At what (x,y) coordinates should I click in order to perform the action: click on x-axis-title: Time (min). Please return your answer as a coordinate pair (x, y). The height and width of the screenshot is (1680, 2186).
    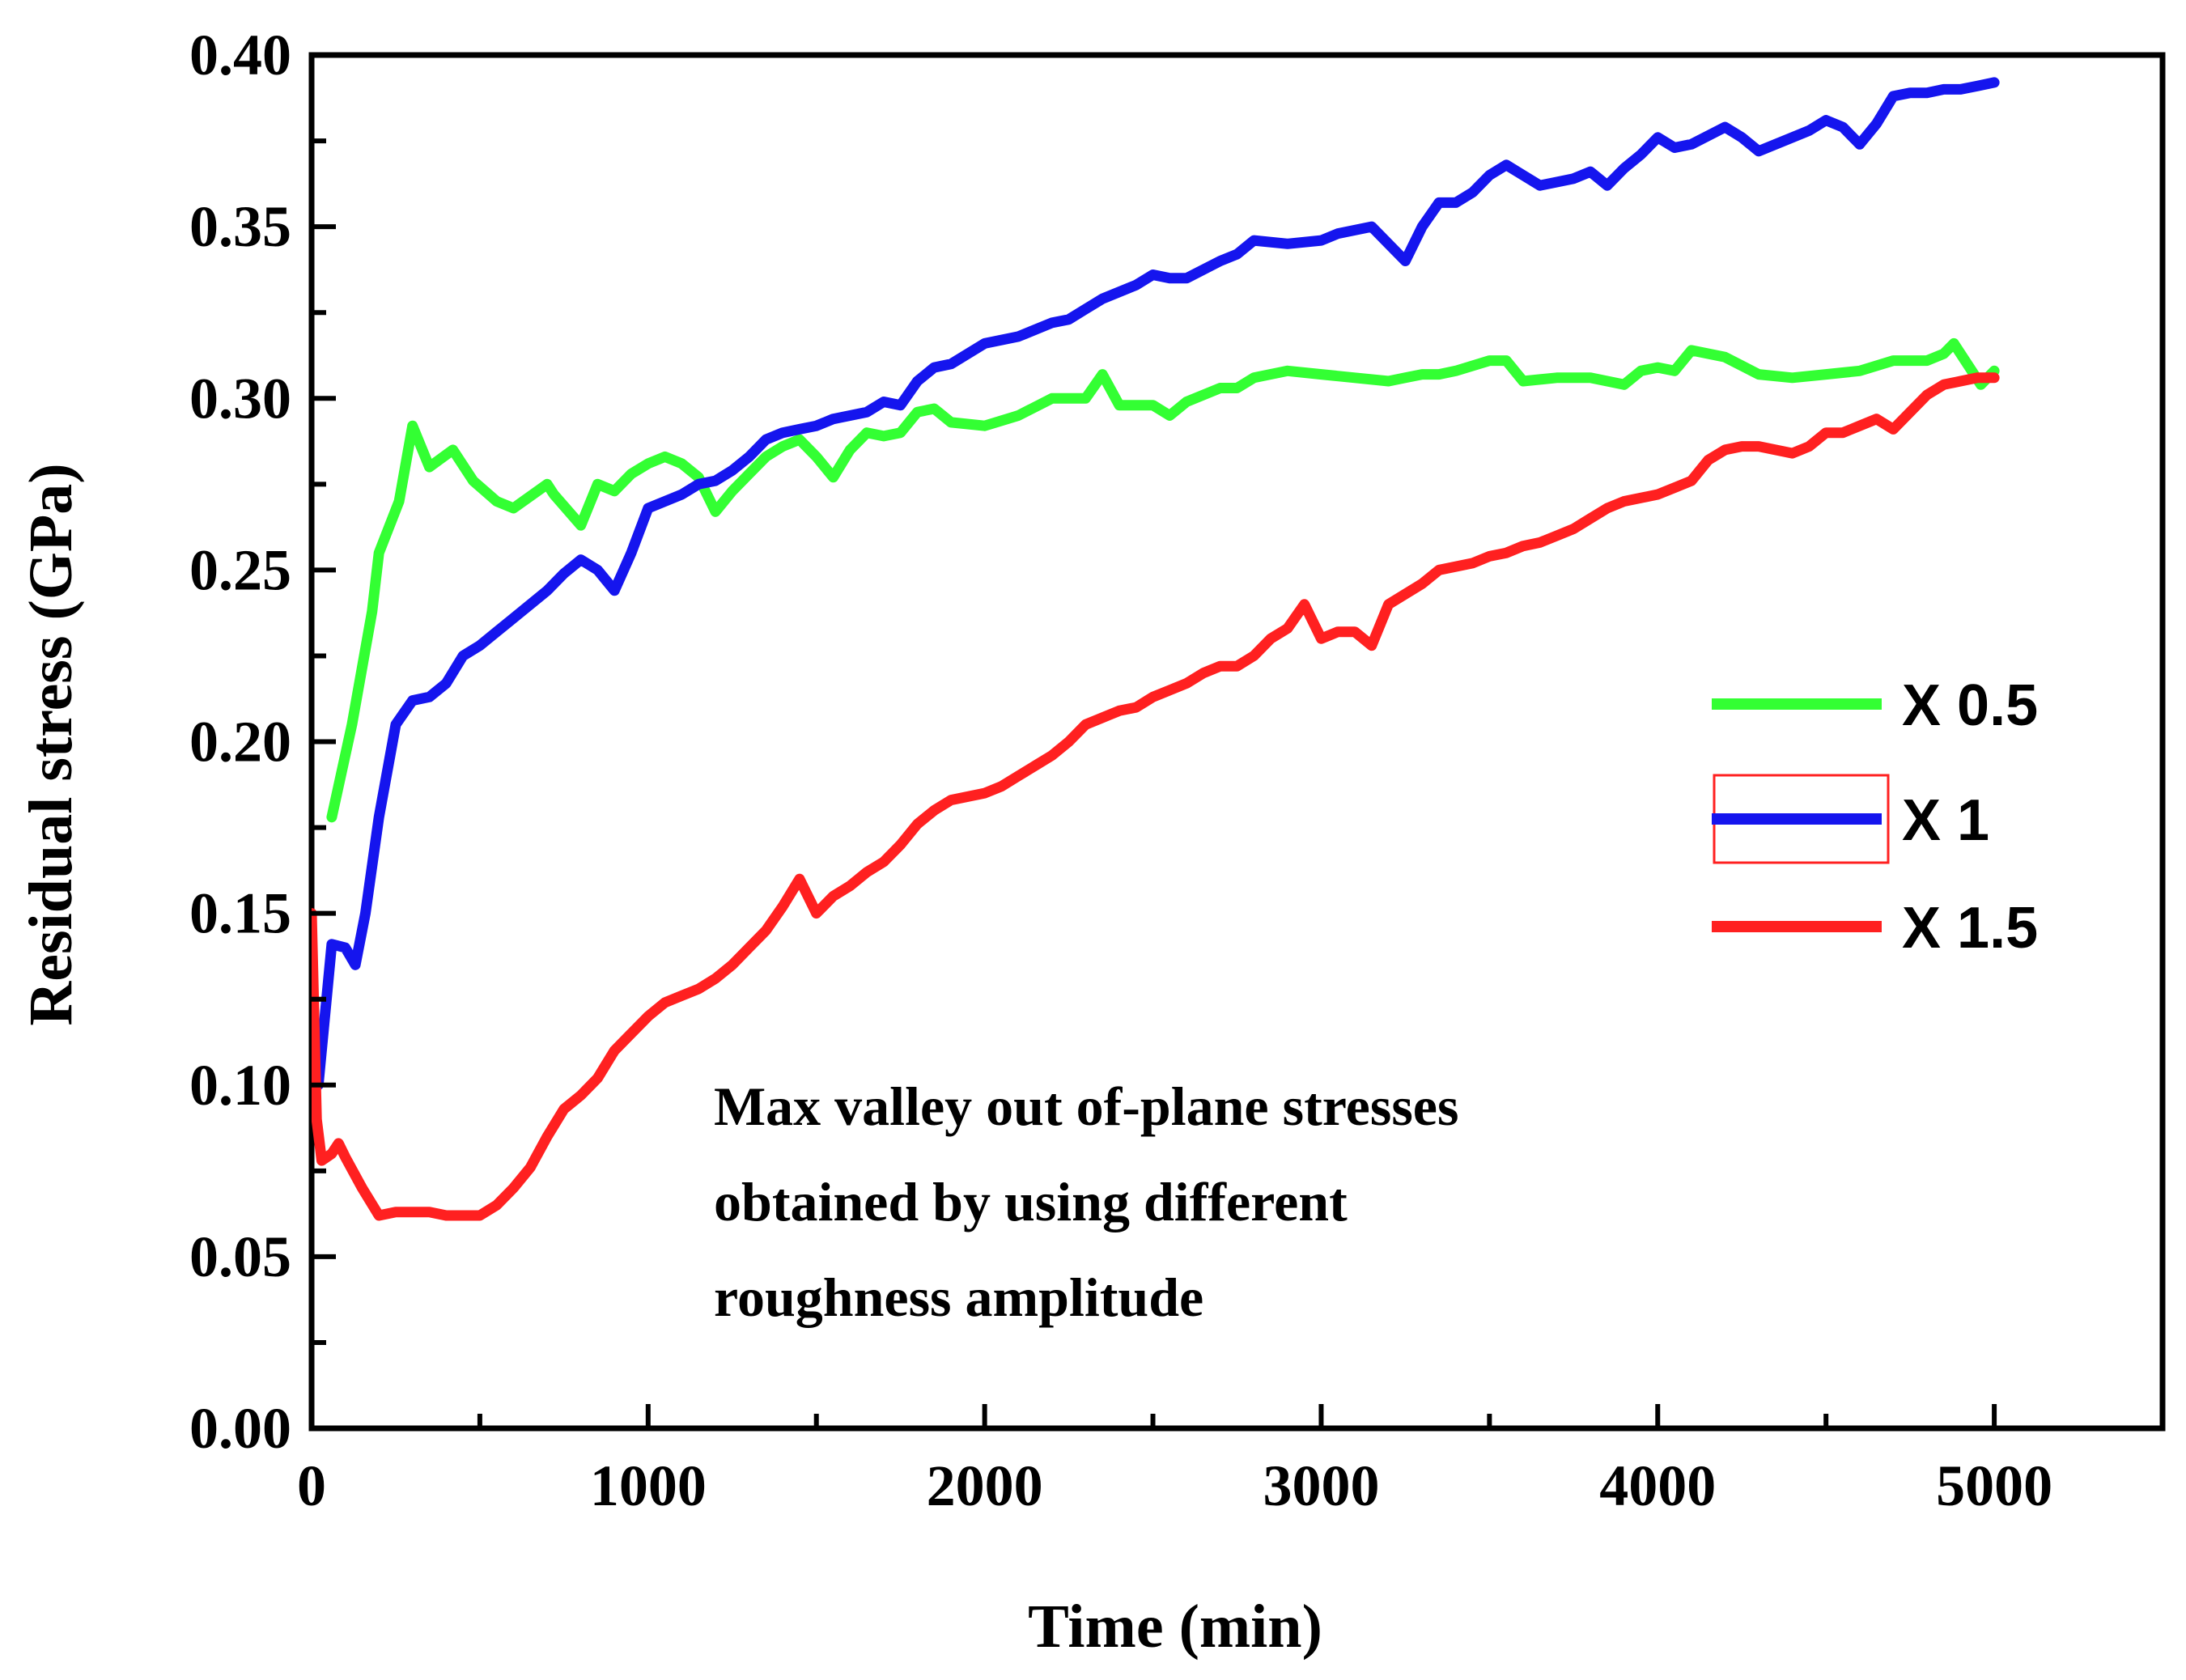
    Looking at the image, I should click on (1175, 1627).